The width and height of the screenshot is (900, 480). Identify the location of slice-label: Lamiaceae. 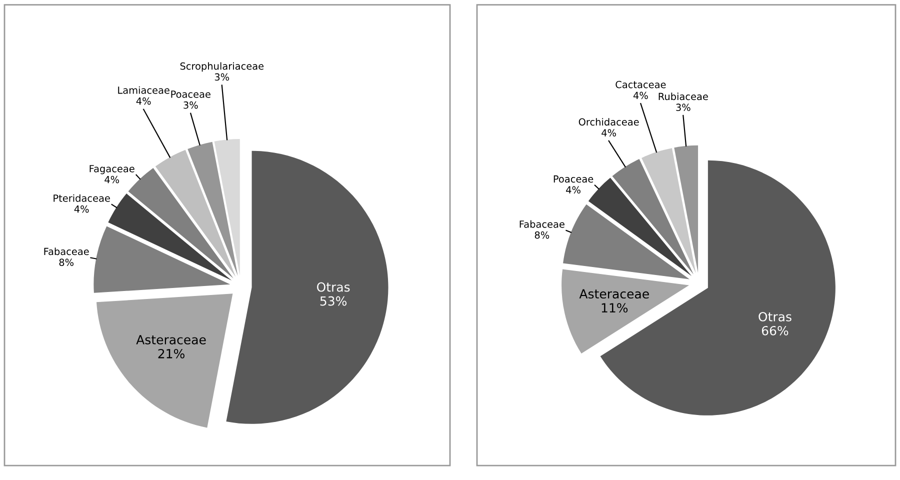
(144, 90).